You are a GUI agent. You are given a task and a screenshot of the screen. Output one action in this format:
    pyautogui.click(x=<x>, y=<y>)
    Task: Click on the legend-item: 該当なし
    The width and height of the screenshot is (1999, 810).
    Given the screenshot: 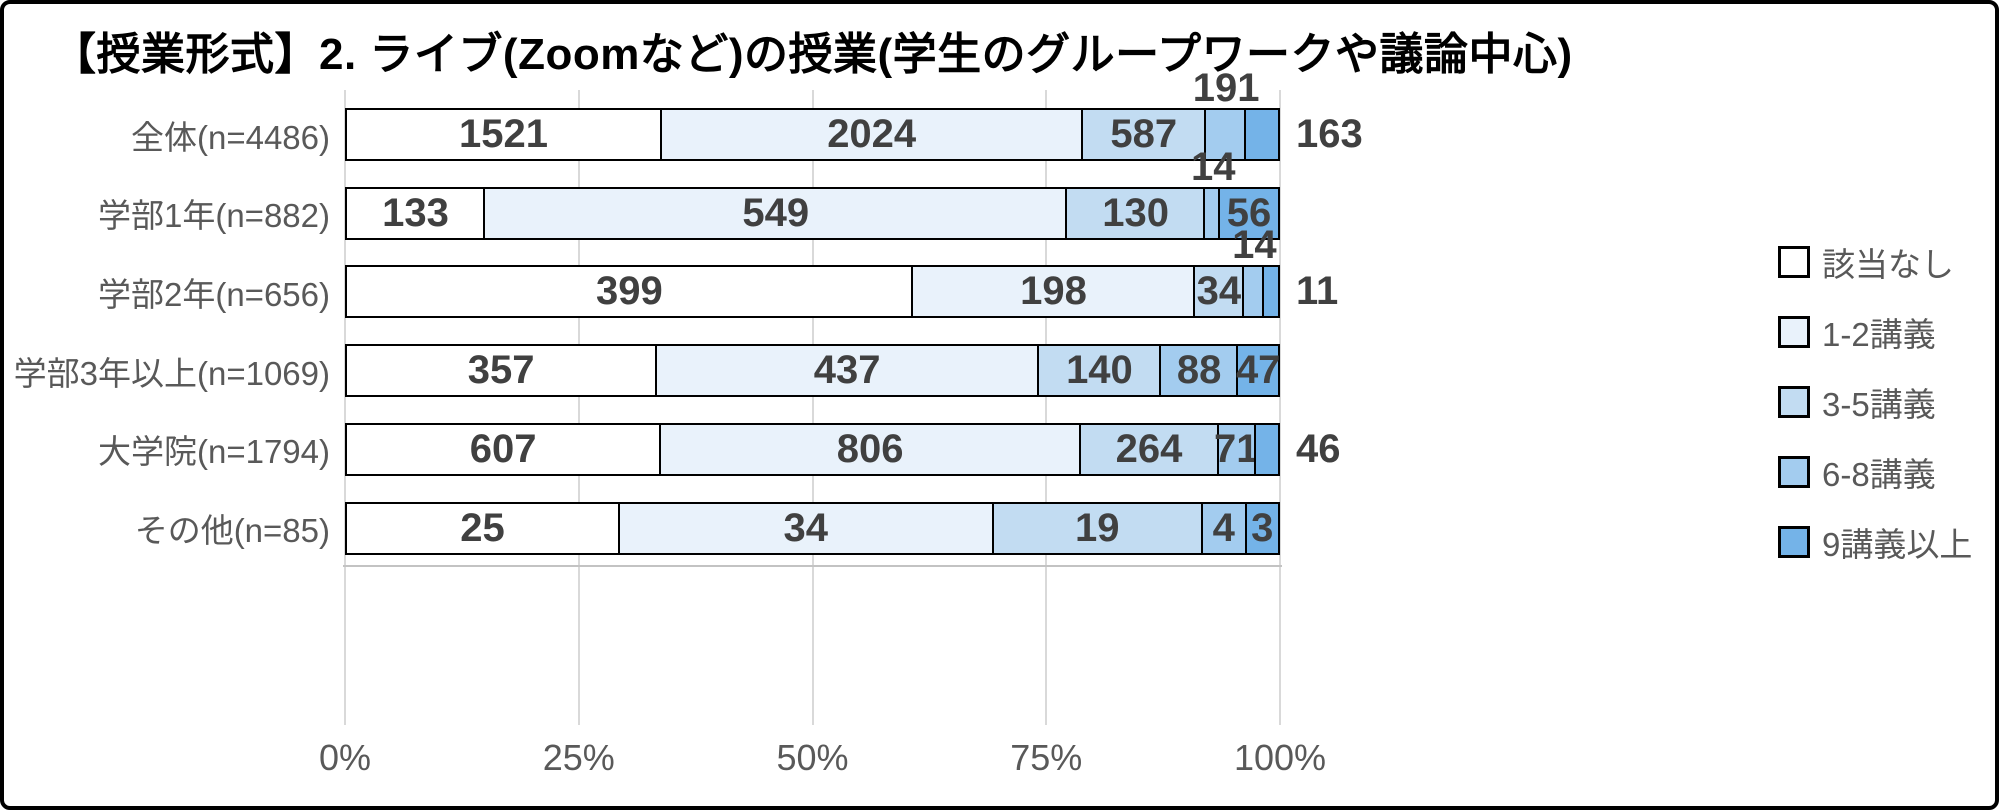 What is the action you would take?
    pyautogui.click(x=1866, y=262)
    